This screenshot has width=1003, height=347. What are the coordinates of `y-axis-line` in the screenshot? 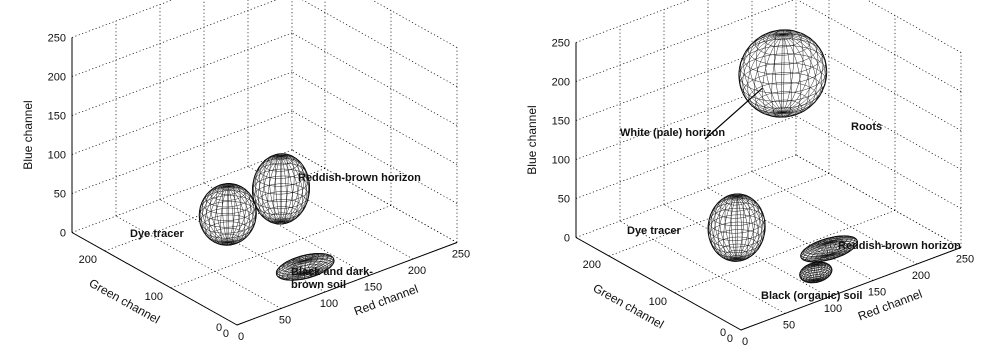 It's located at (658, 284).